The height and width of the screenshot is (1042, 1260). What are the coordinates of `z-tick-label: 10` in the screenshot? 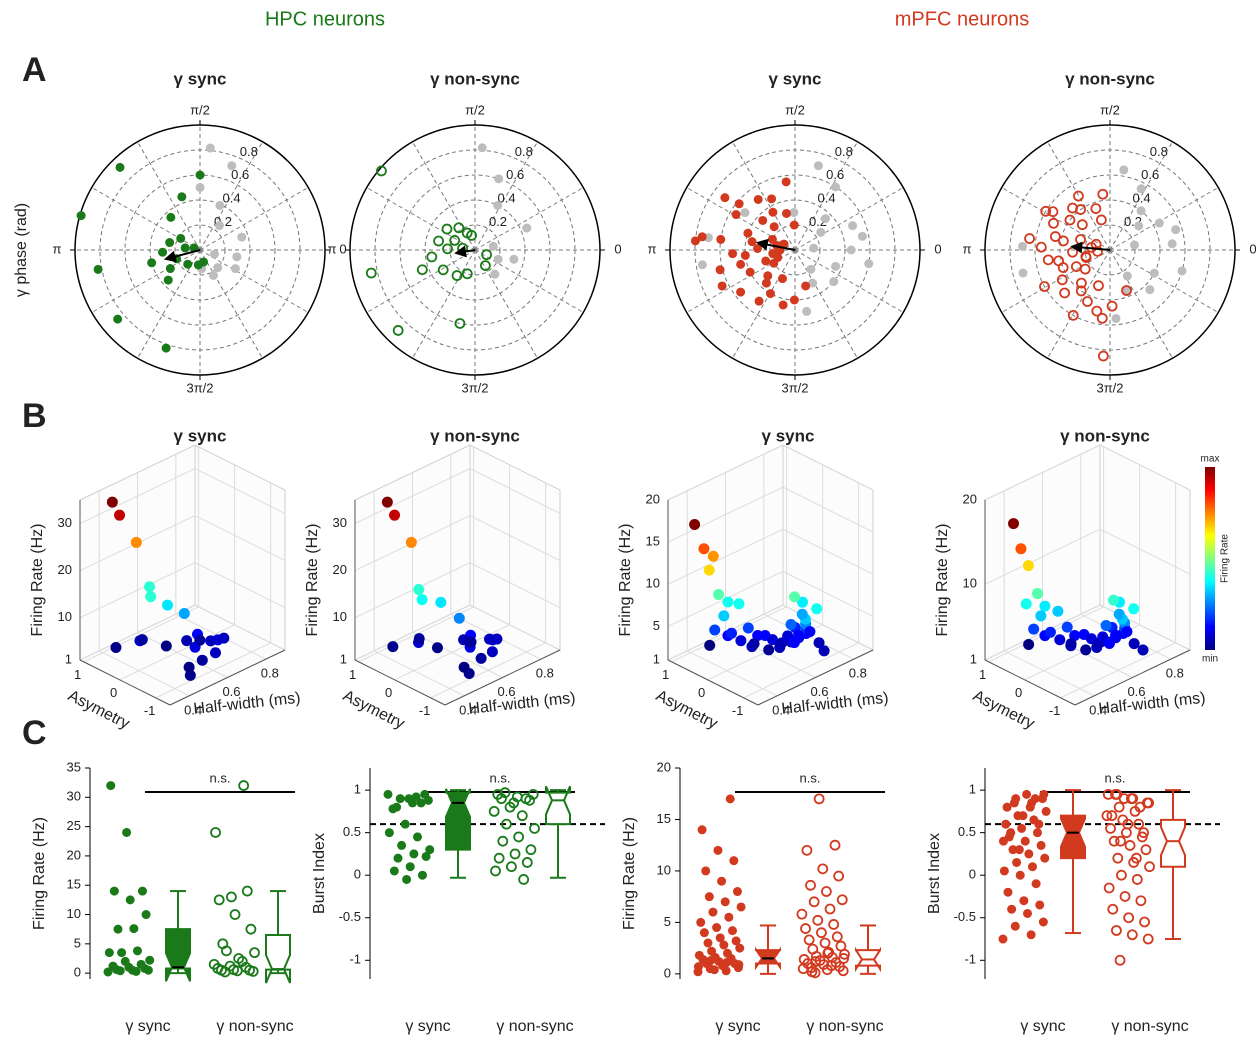 It's located at (653, 583).